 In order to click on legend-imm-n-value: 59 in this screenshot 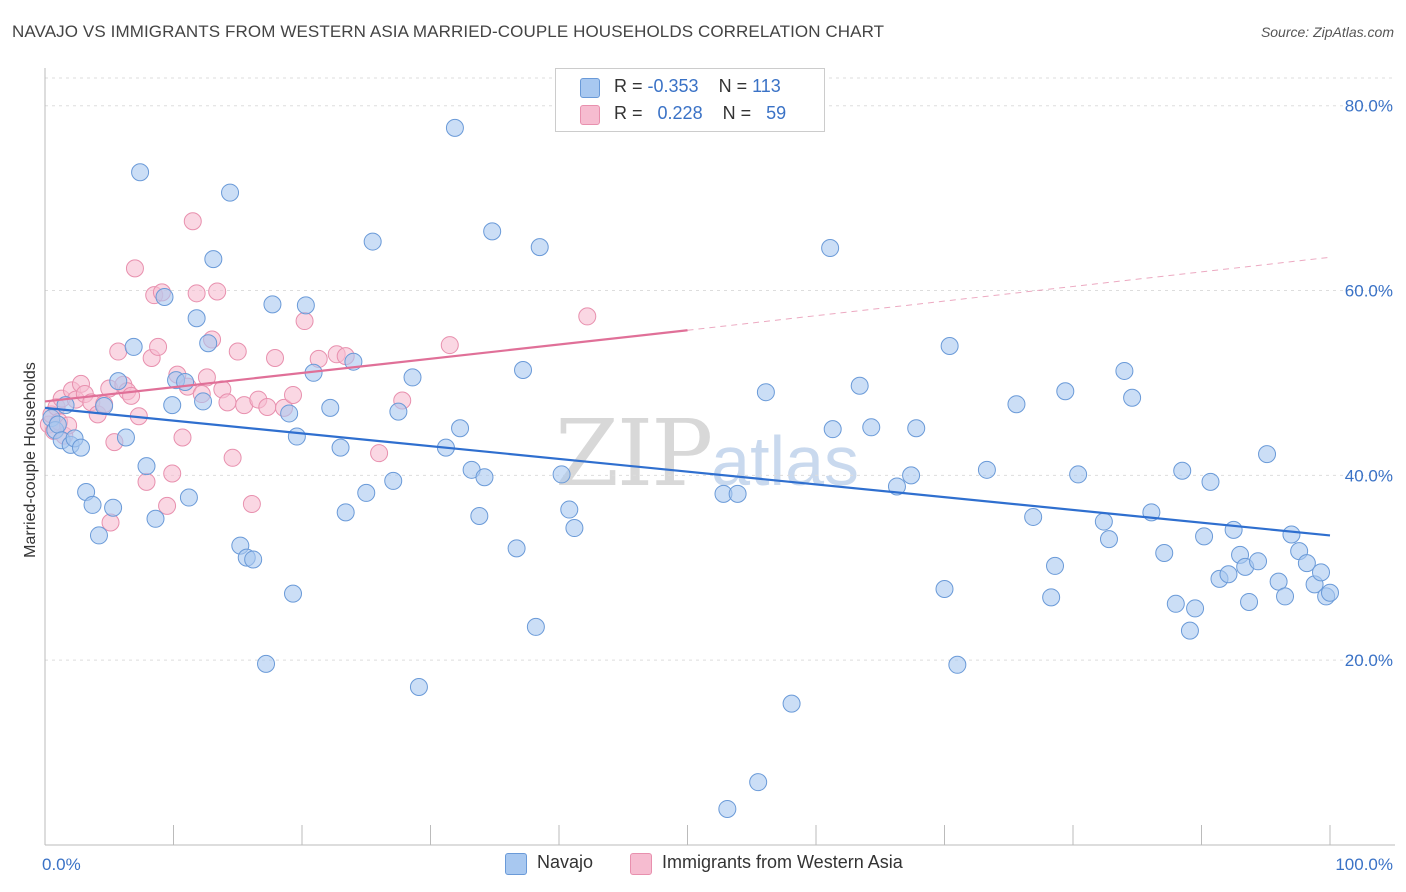, I will do `click(776, 113)`.